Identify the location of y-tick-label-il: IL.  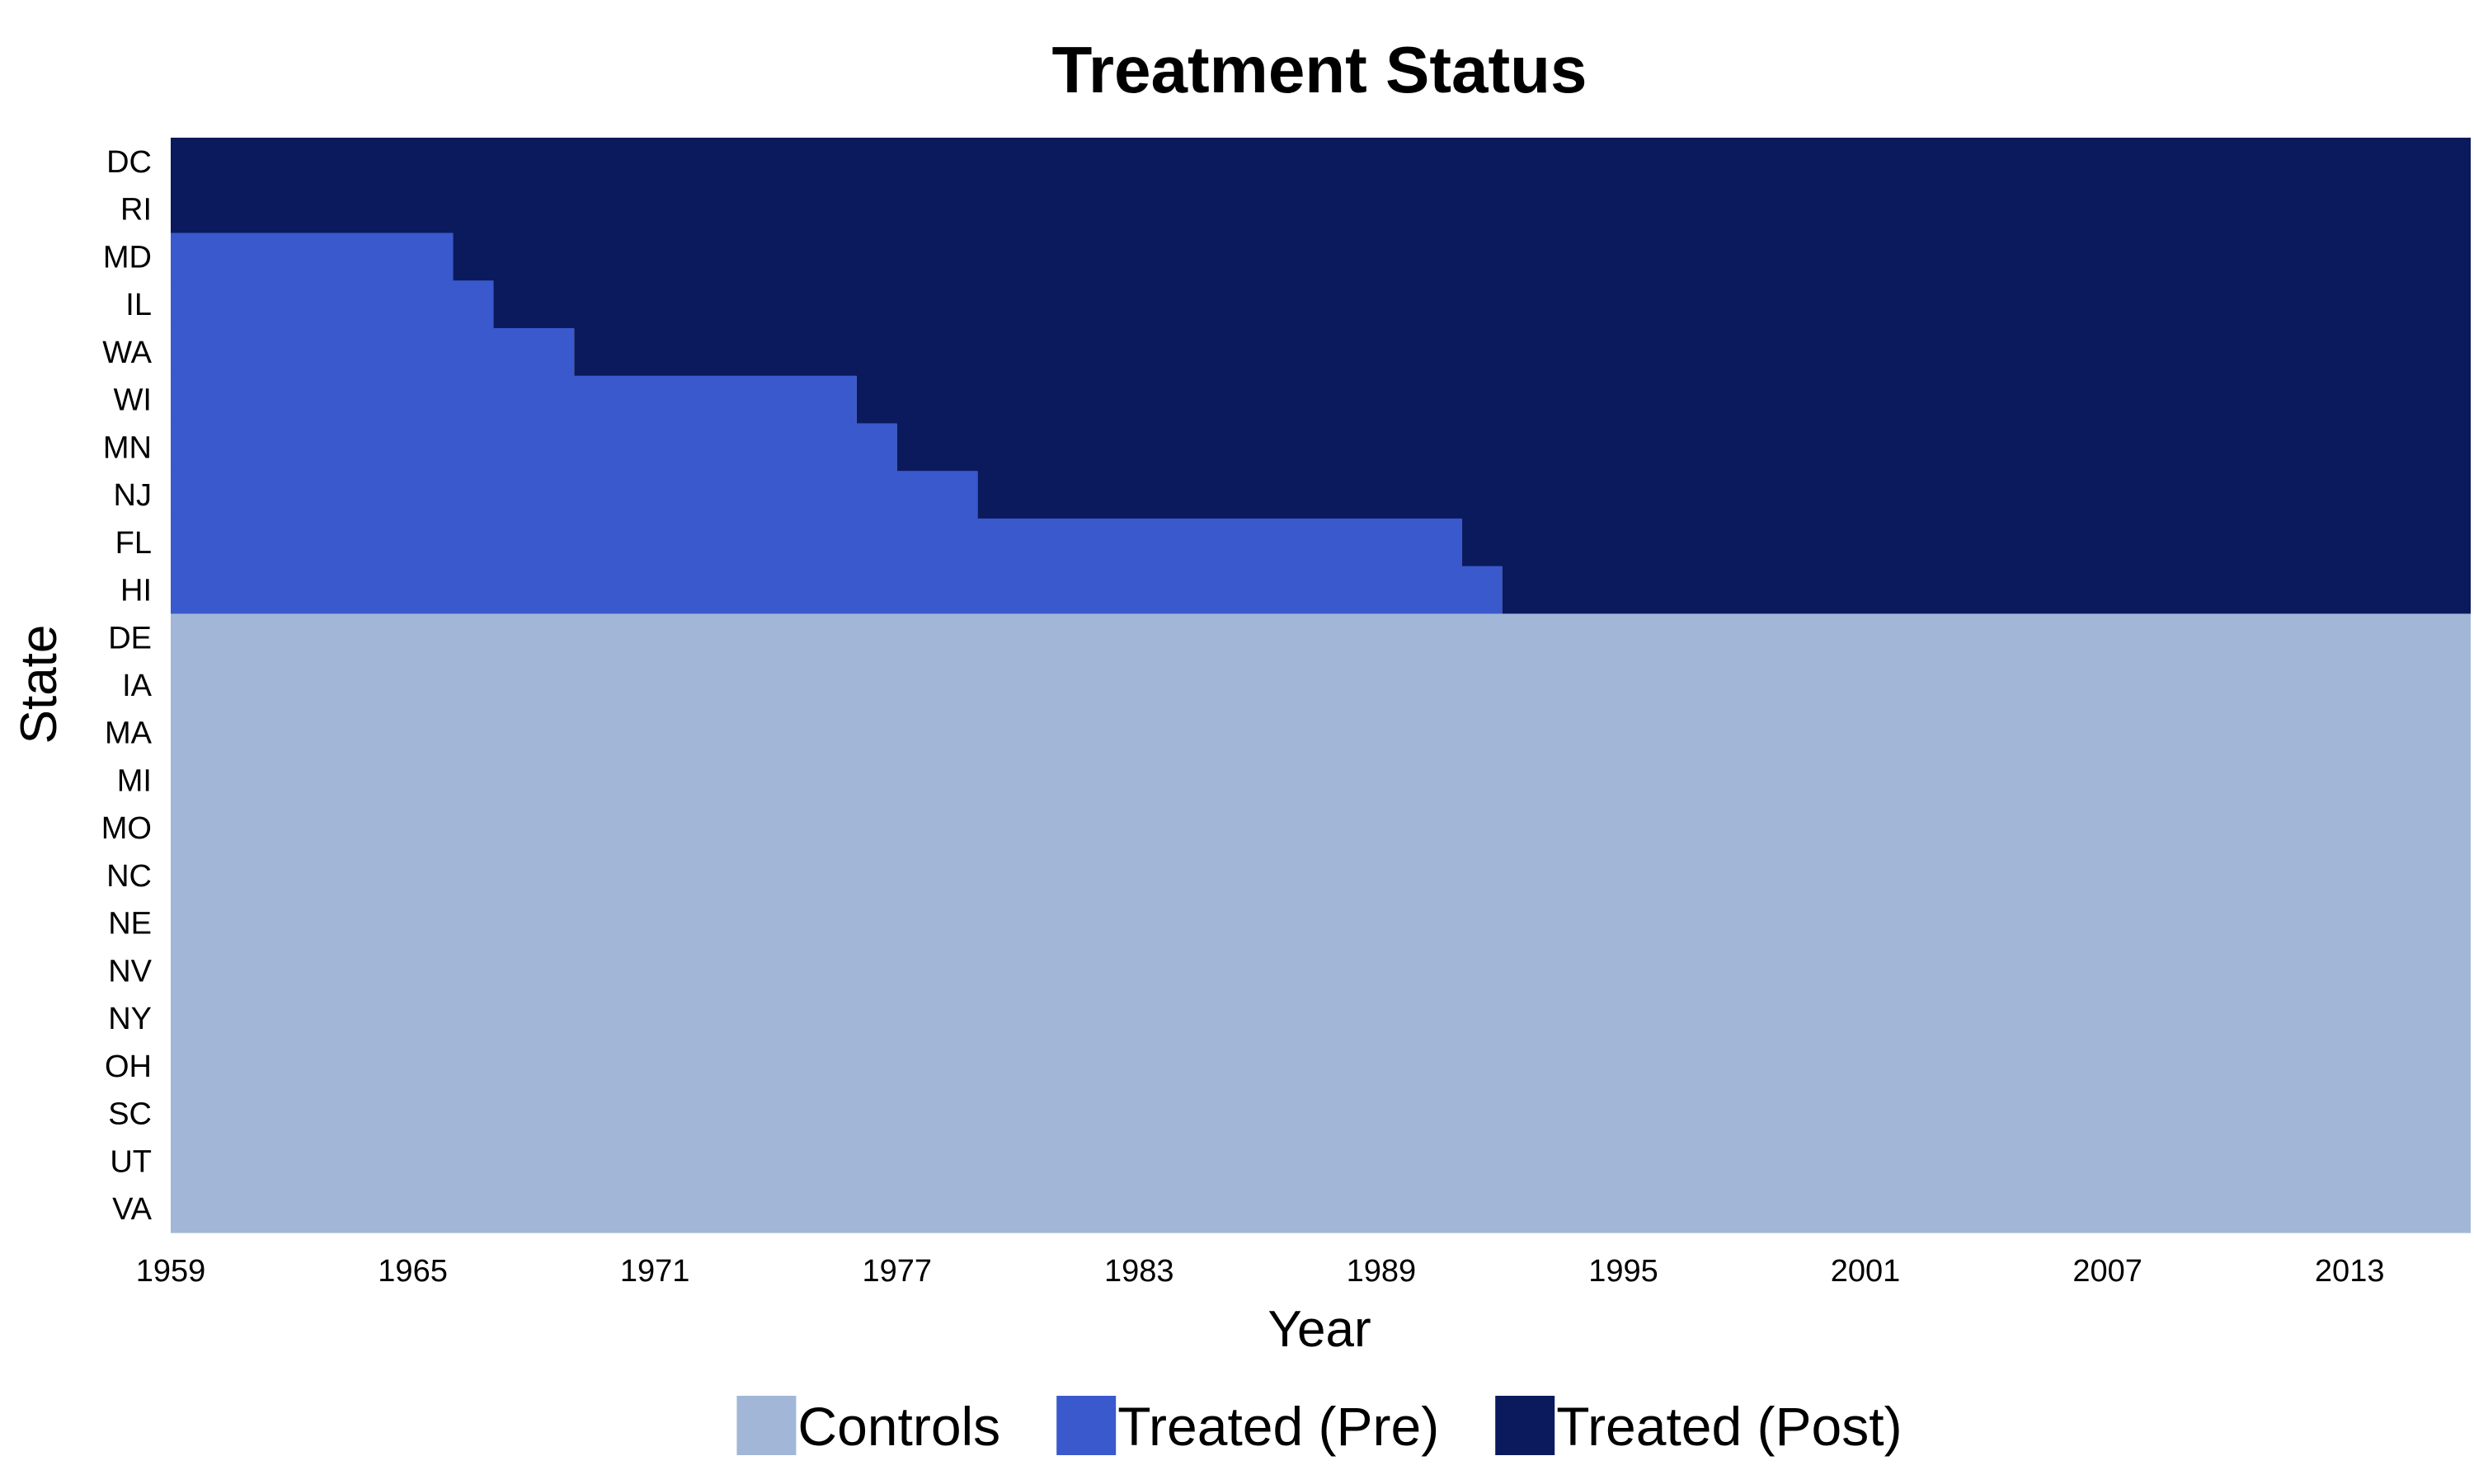
(138, 305).